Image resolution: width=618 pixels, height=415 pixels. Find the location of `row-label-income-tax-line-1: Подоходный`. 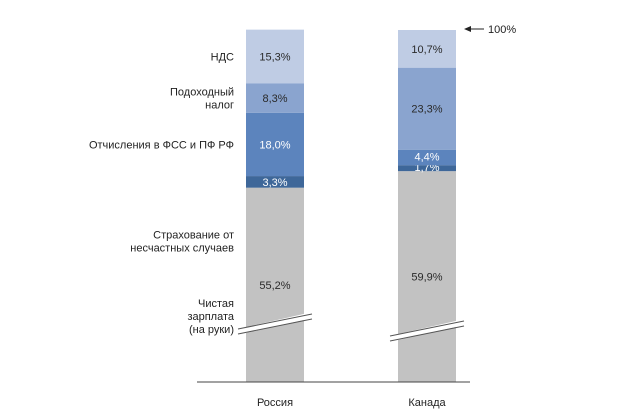

row-label-income-tax-line-1: Подоходный is located at coordinates (202, 93).